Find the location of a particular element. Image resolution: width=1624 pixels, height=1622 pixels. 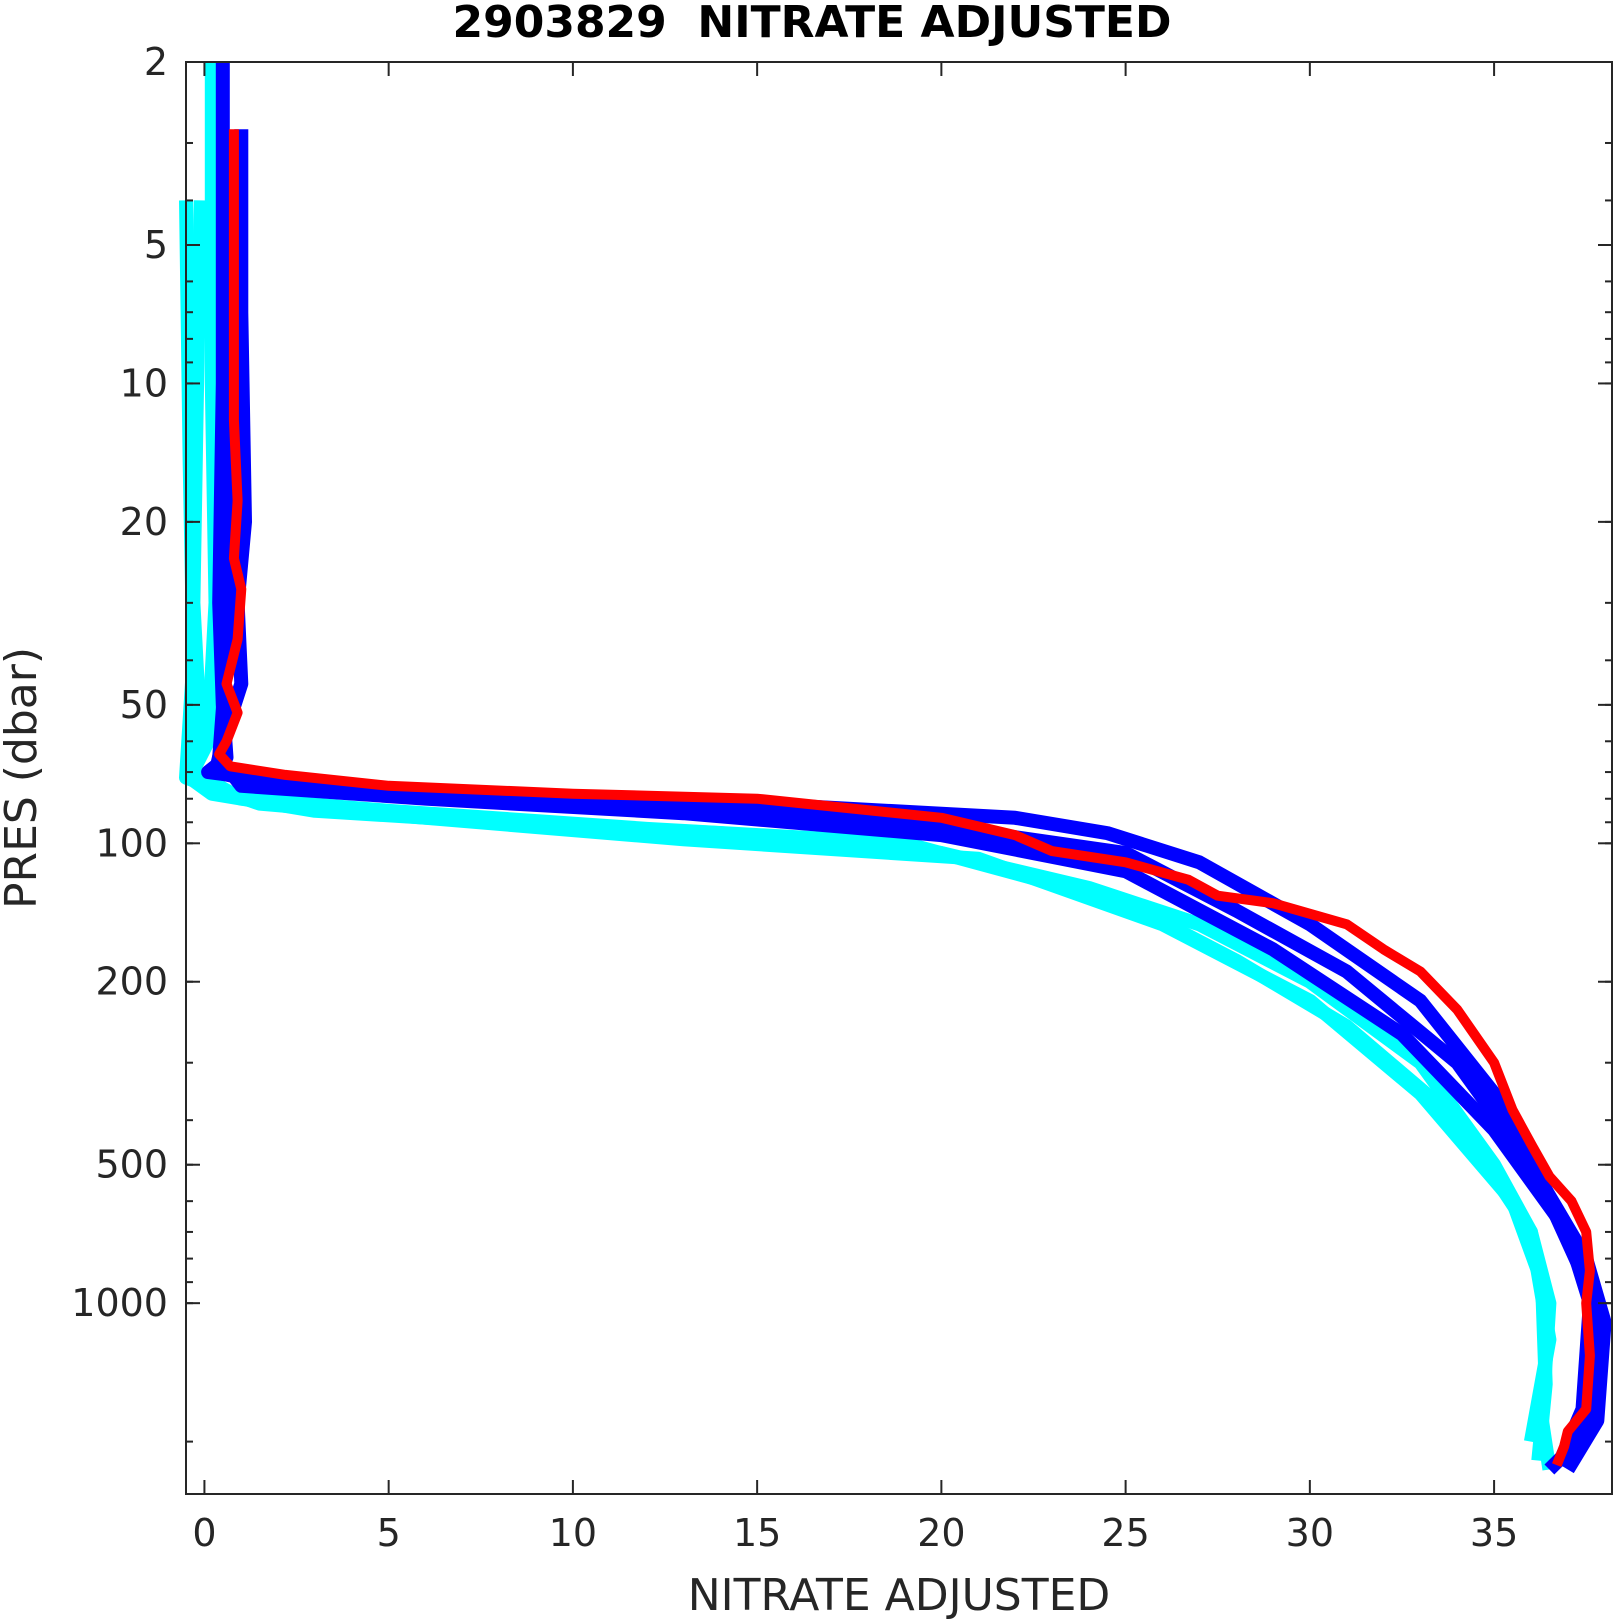

y-tick-label: 10 is located at coordinates (144, 383).